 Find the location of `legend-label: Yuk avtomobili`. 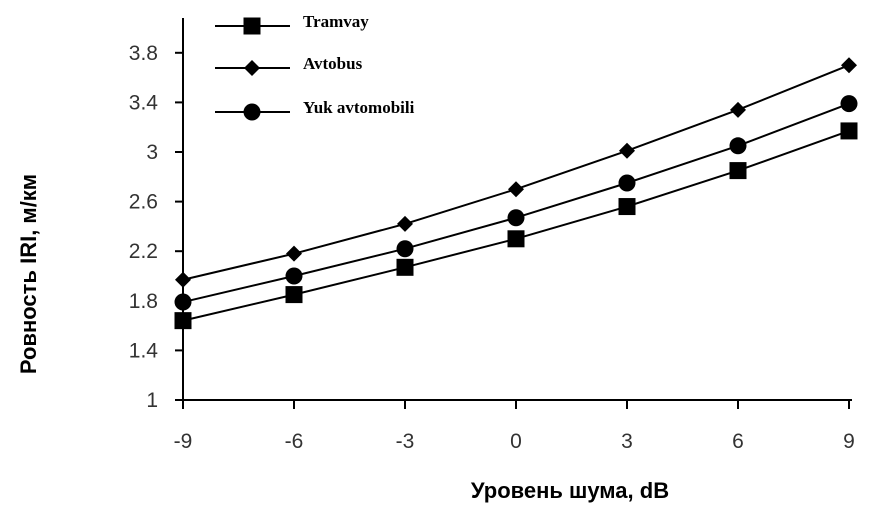

legend-label: Yuk avtomobili is located at coordinates (359, 107).